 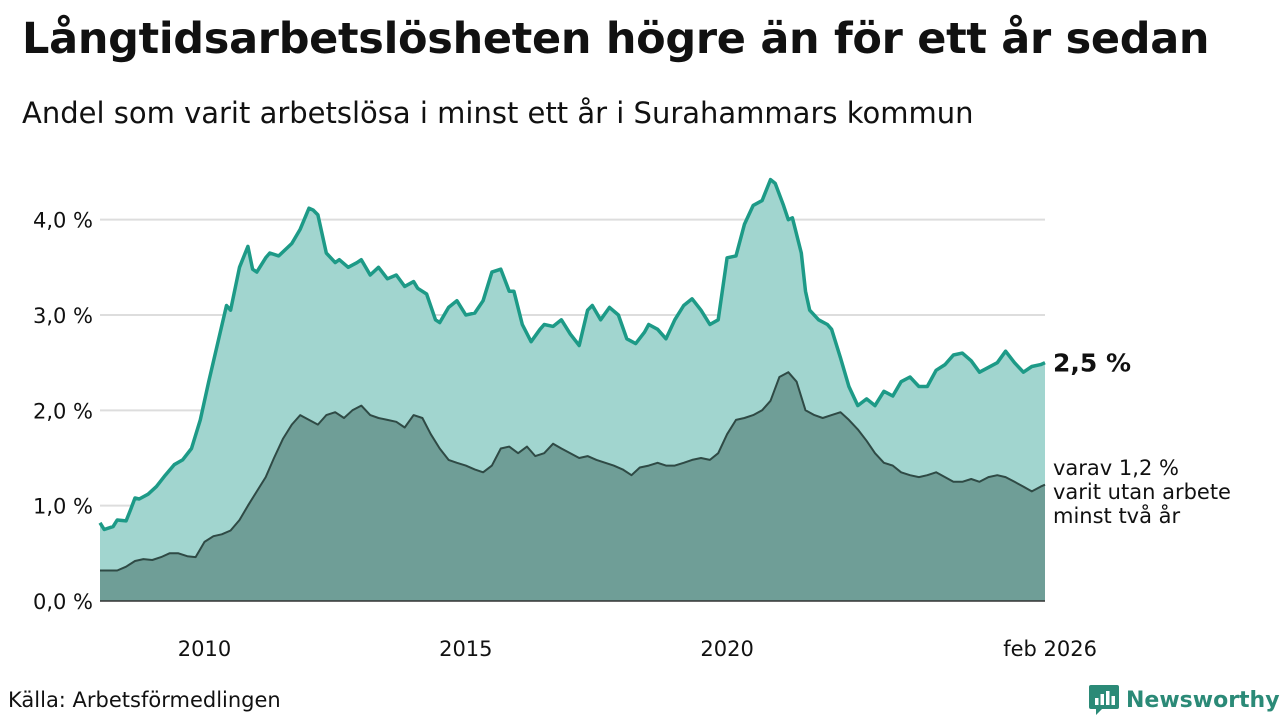 I want to click on y-tick-label: 4,0 %, so click(x=63, y=221).